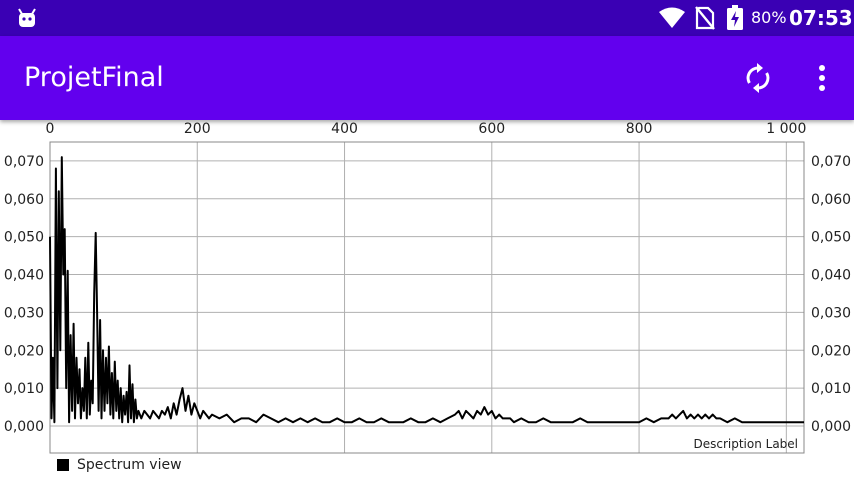 This screenshot has height=480, width=854. What do you see at coordinates (344, 129) in the screenshot?
I see `x-tick-label: 400` at bounding box center [344, 129].